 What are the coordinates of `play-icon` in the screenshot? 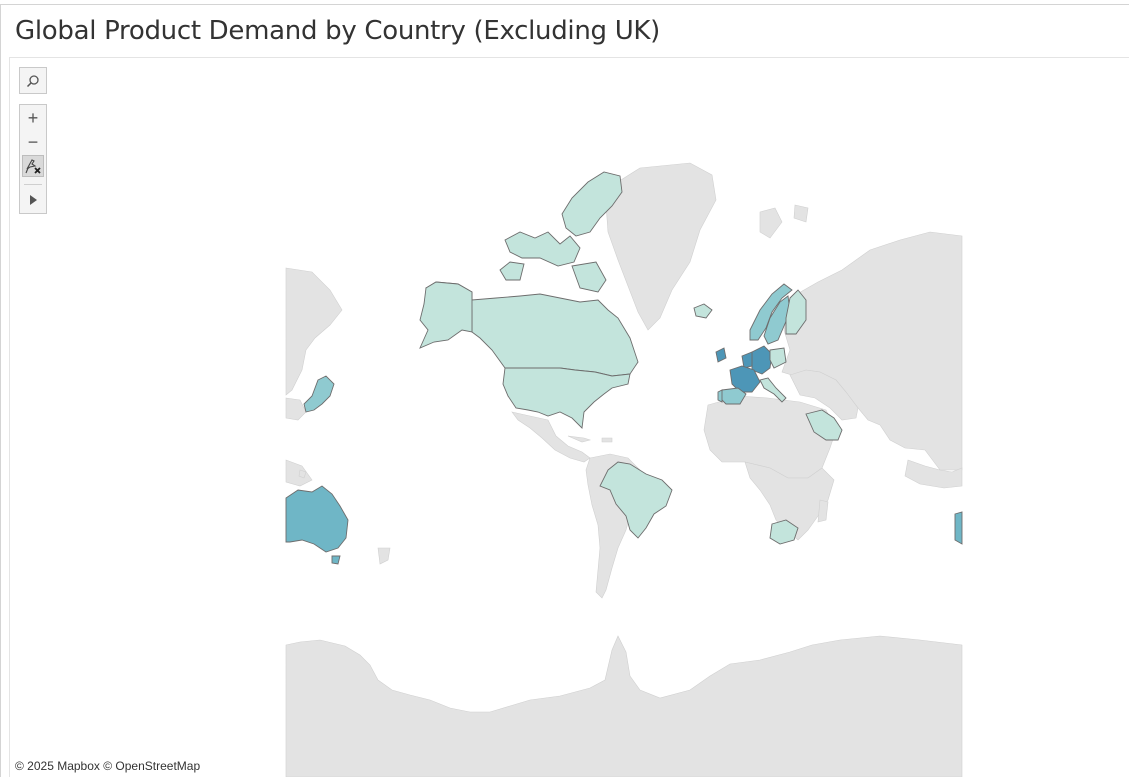 It's located at (33, 200).